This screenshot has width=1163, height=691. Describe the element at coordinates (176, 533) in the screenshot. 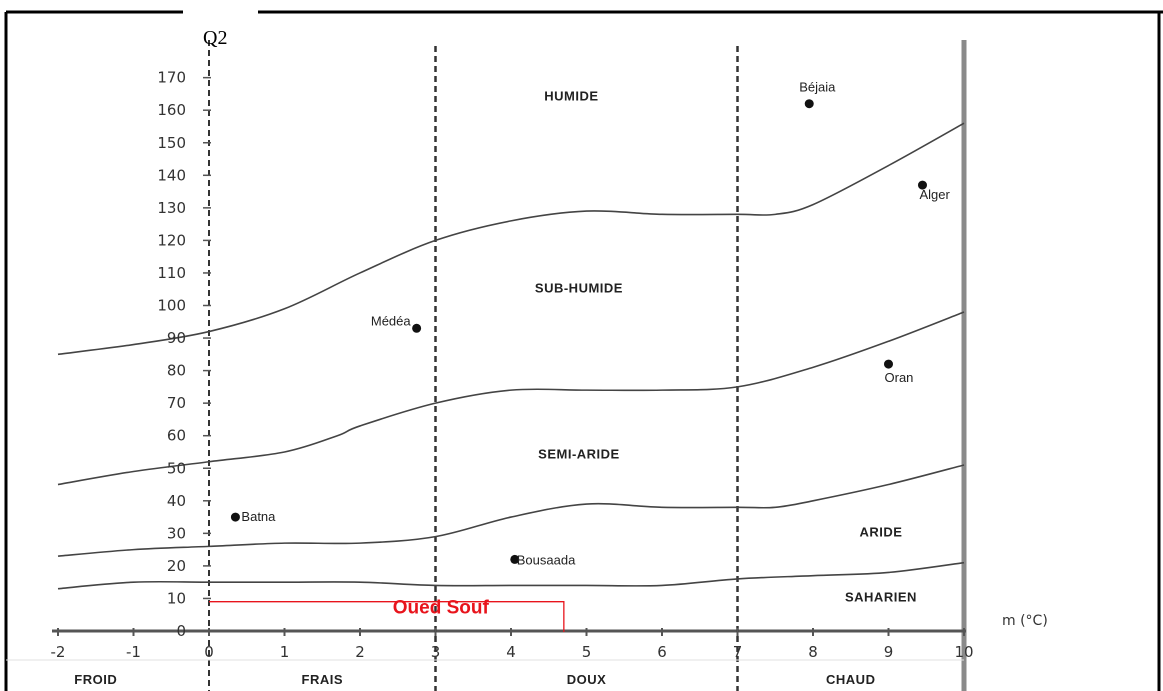

I see `y-tick-label: 30` at that location.